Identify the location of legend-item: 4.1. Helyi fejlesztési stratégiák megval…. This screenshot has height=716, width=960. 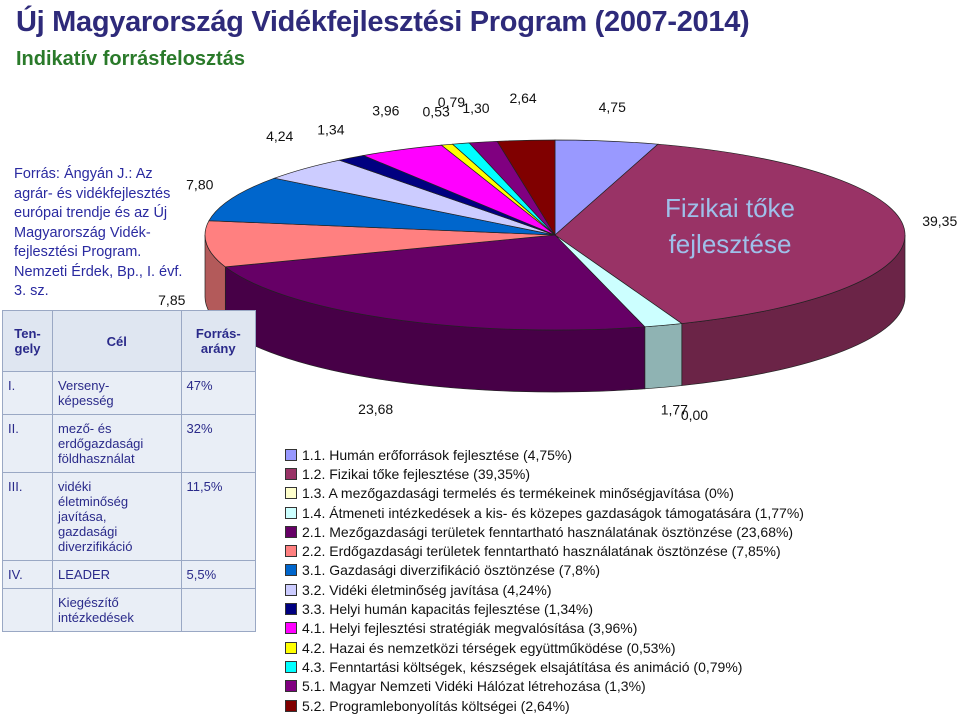
(544, 628).